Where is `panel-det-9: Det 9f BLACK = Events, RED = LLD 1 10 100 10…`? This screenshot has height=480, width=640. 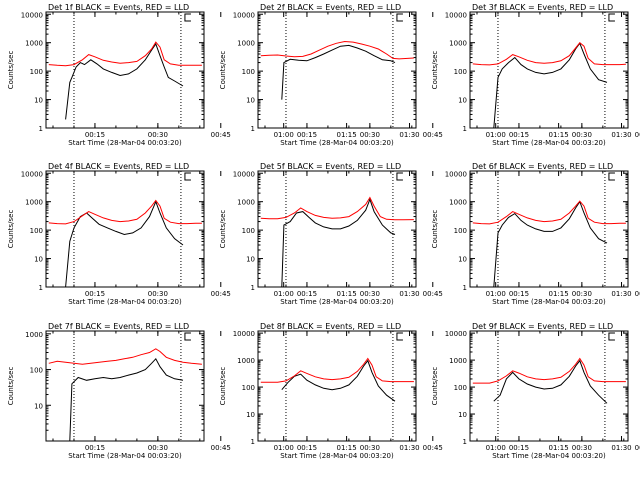
panel-det-9: Det 9f BLACK = Events, RED = LLD 1 10 100 10… is located at coordinates (535, 391).